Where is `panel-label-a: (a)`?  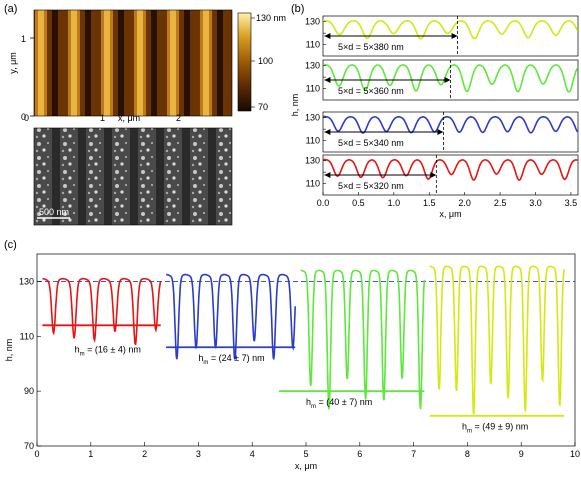 panel-label-a: (a) is located at coordinates (10, 9).